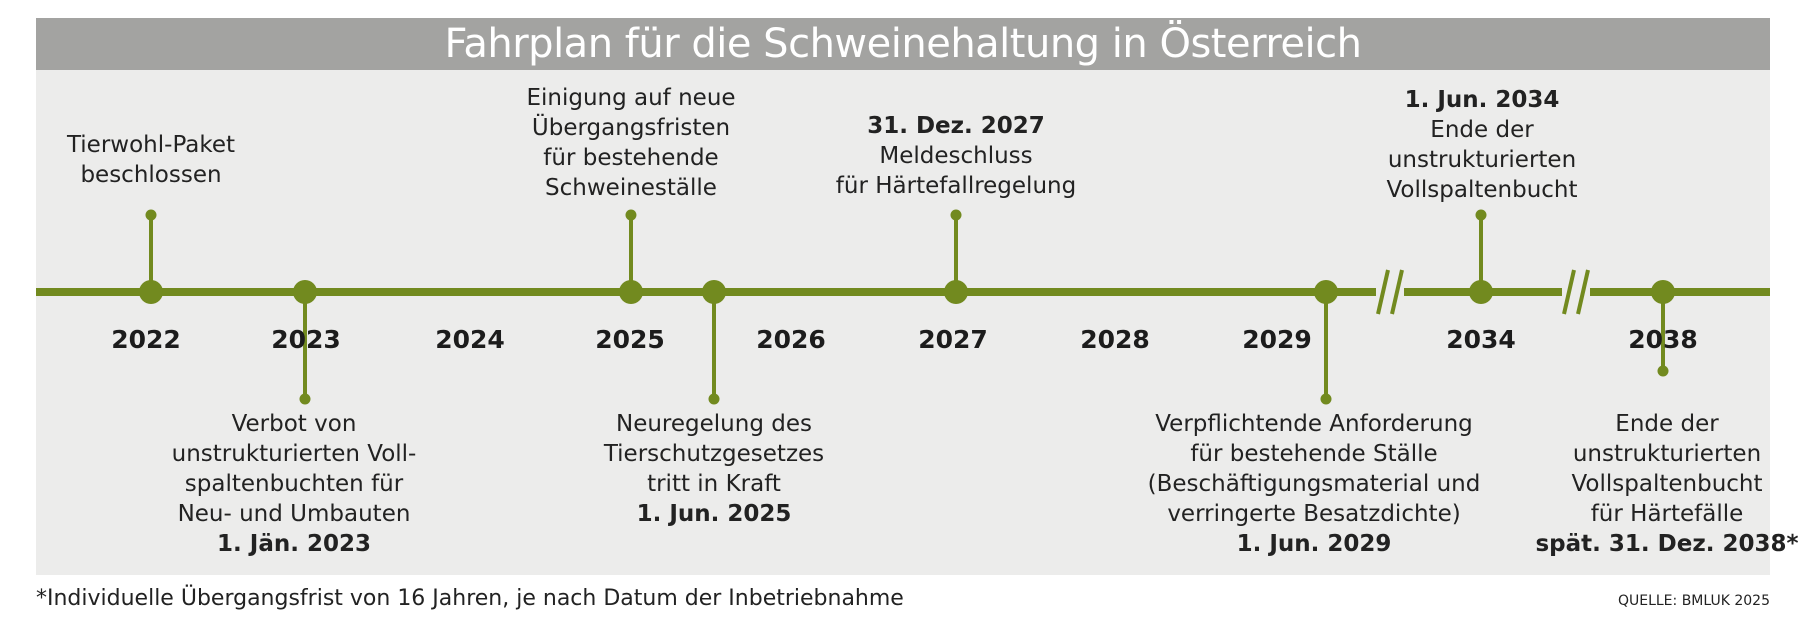 The width and height of the screenshot is (1800, 630). What do you see at coordinates (714, 484) in the screenshot?
I see `event-text-line: tritt in Kraft` at bounding box center [714, 484].